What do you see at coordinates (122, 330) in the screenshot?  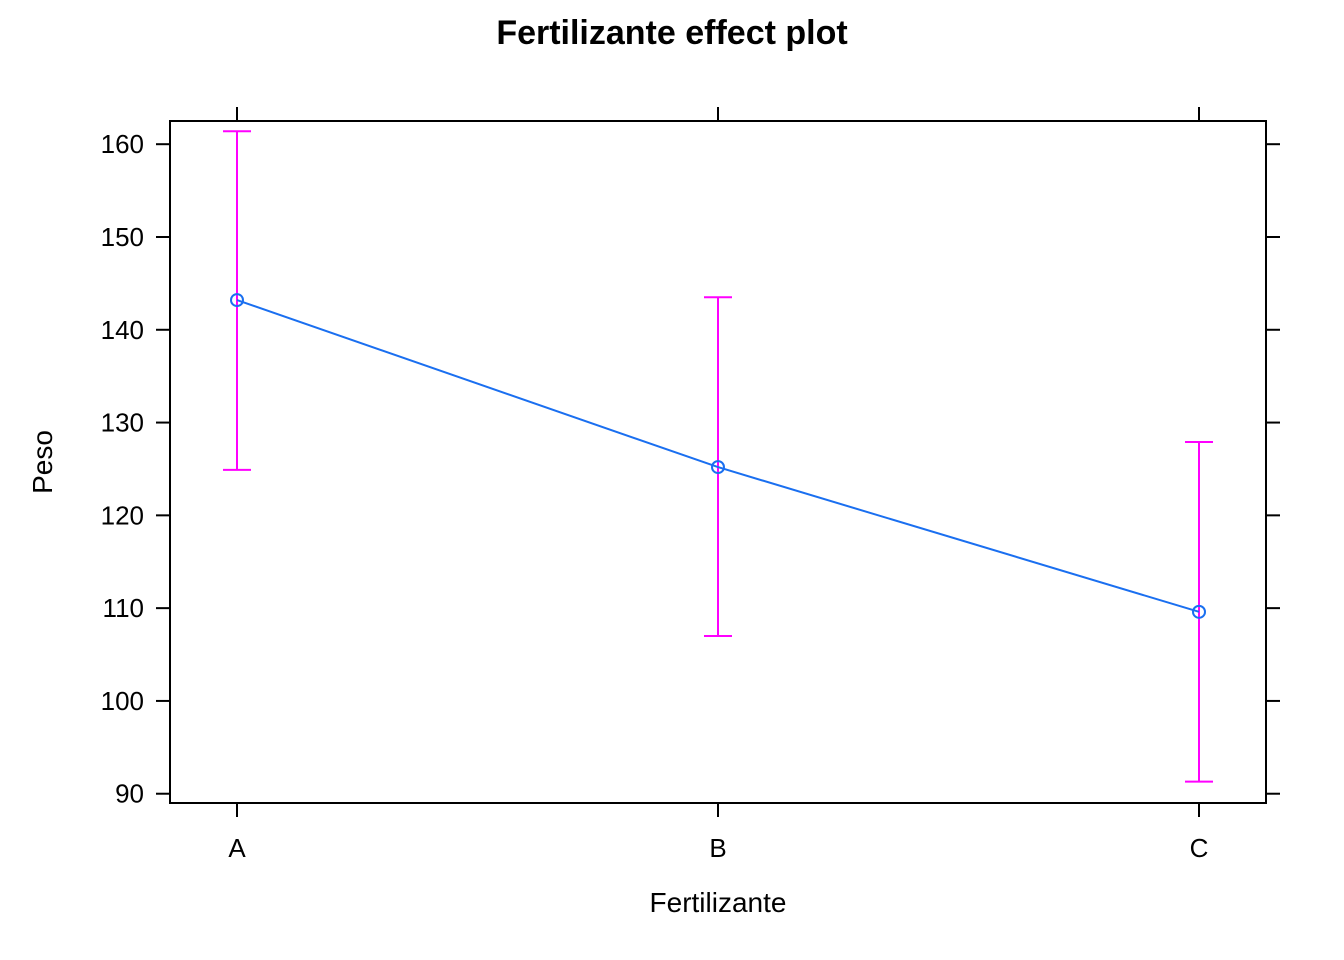 I see `y-tick-label: 140` at bounding box center [122, 330].